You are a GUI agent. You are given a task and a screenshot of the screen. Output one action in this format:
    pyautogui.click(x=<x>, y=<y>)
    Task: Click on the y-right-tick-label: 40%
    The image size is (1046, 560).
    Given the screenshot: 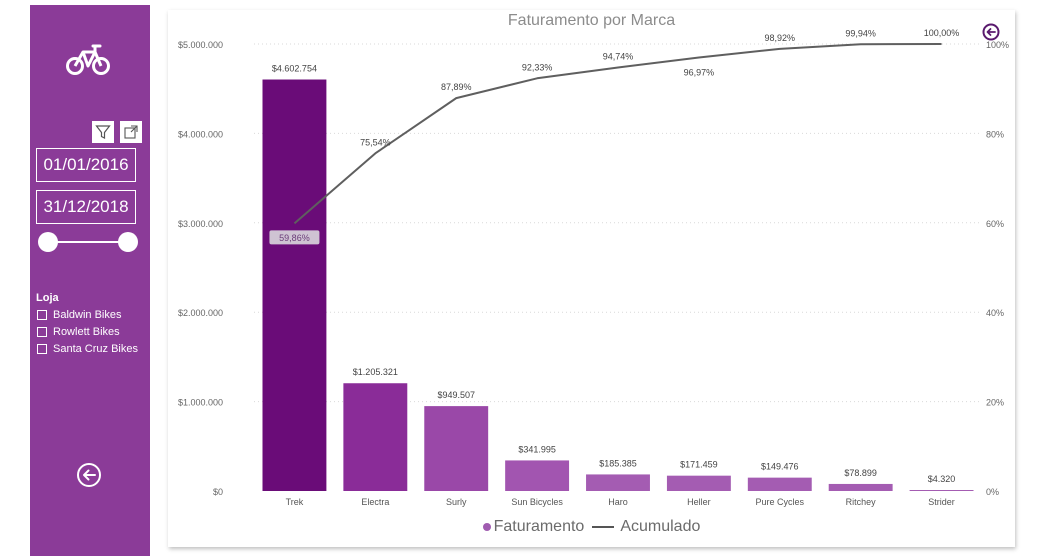 What is the action you would take?
    pyautogui.click(x=995, y=313)
    